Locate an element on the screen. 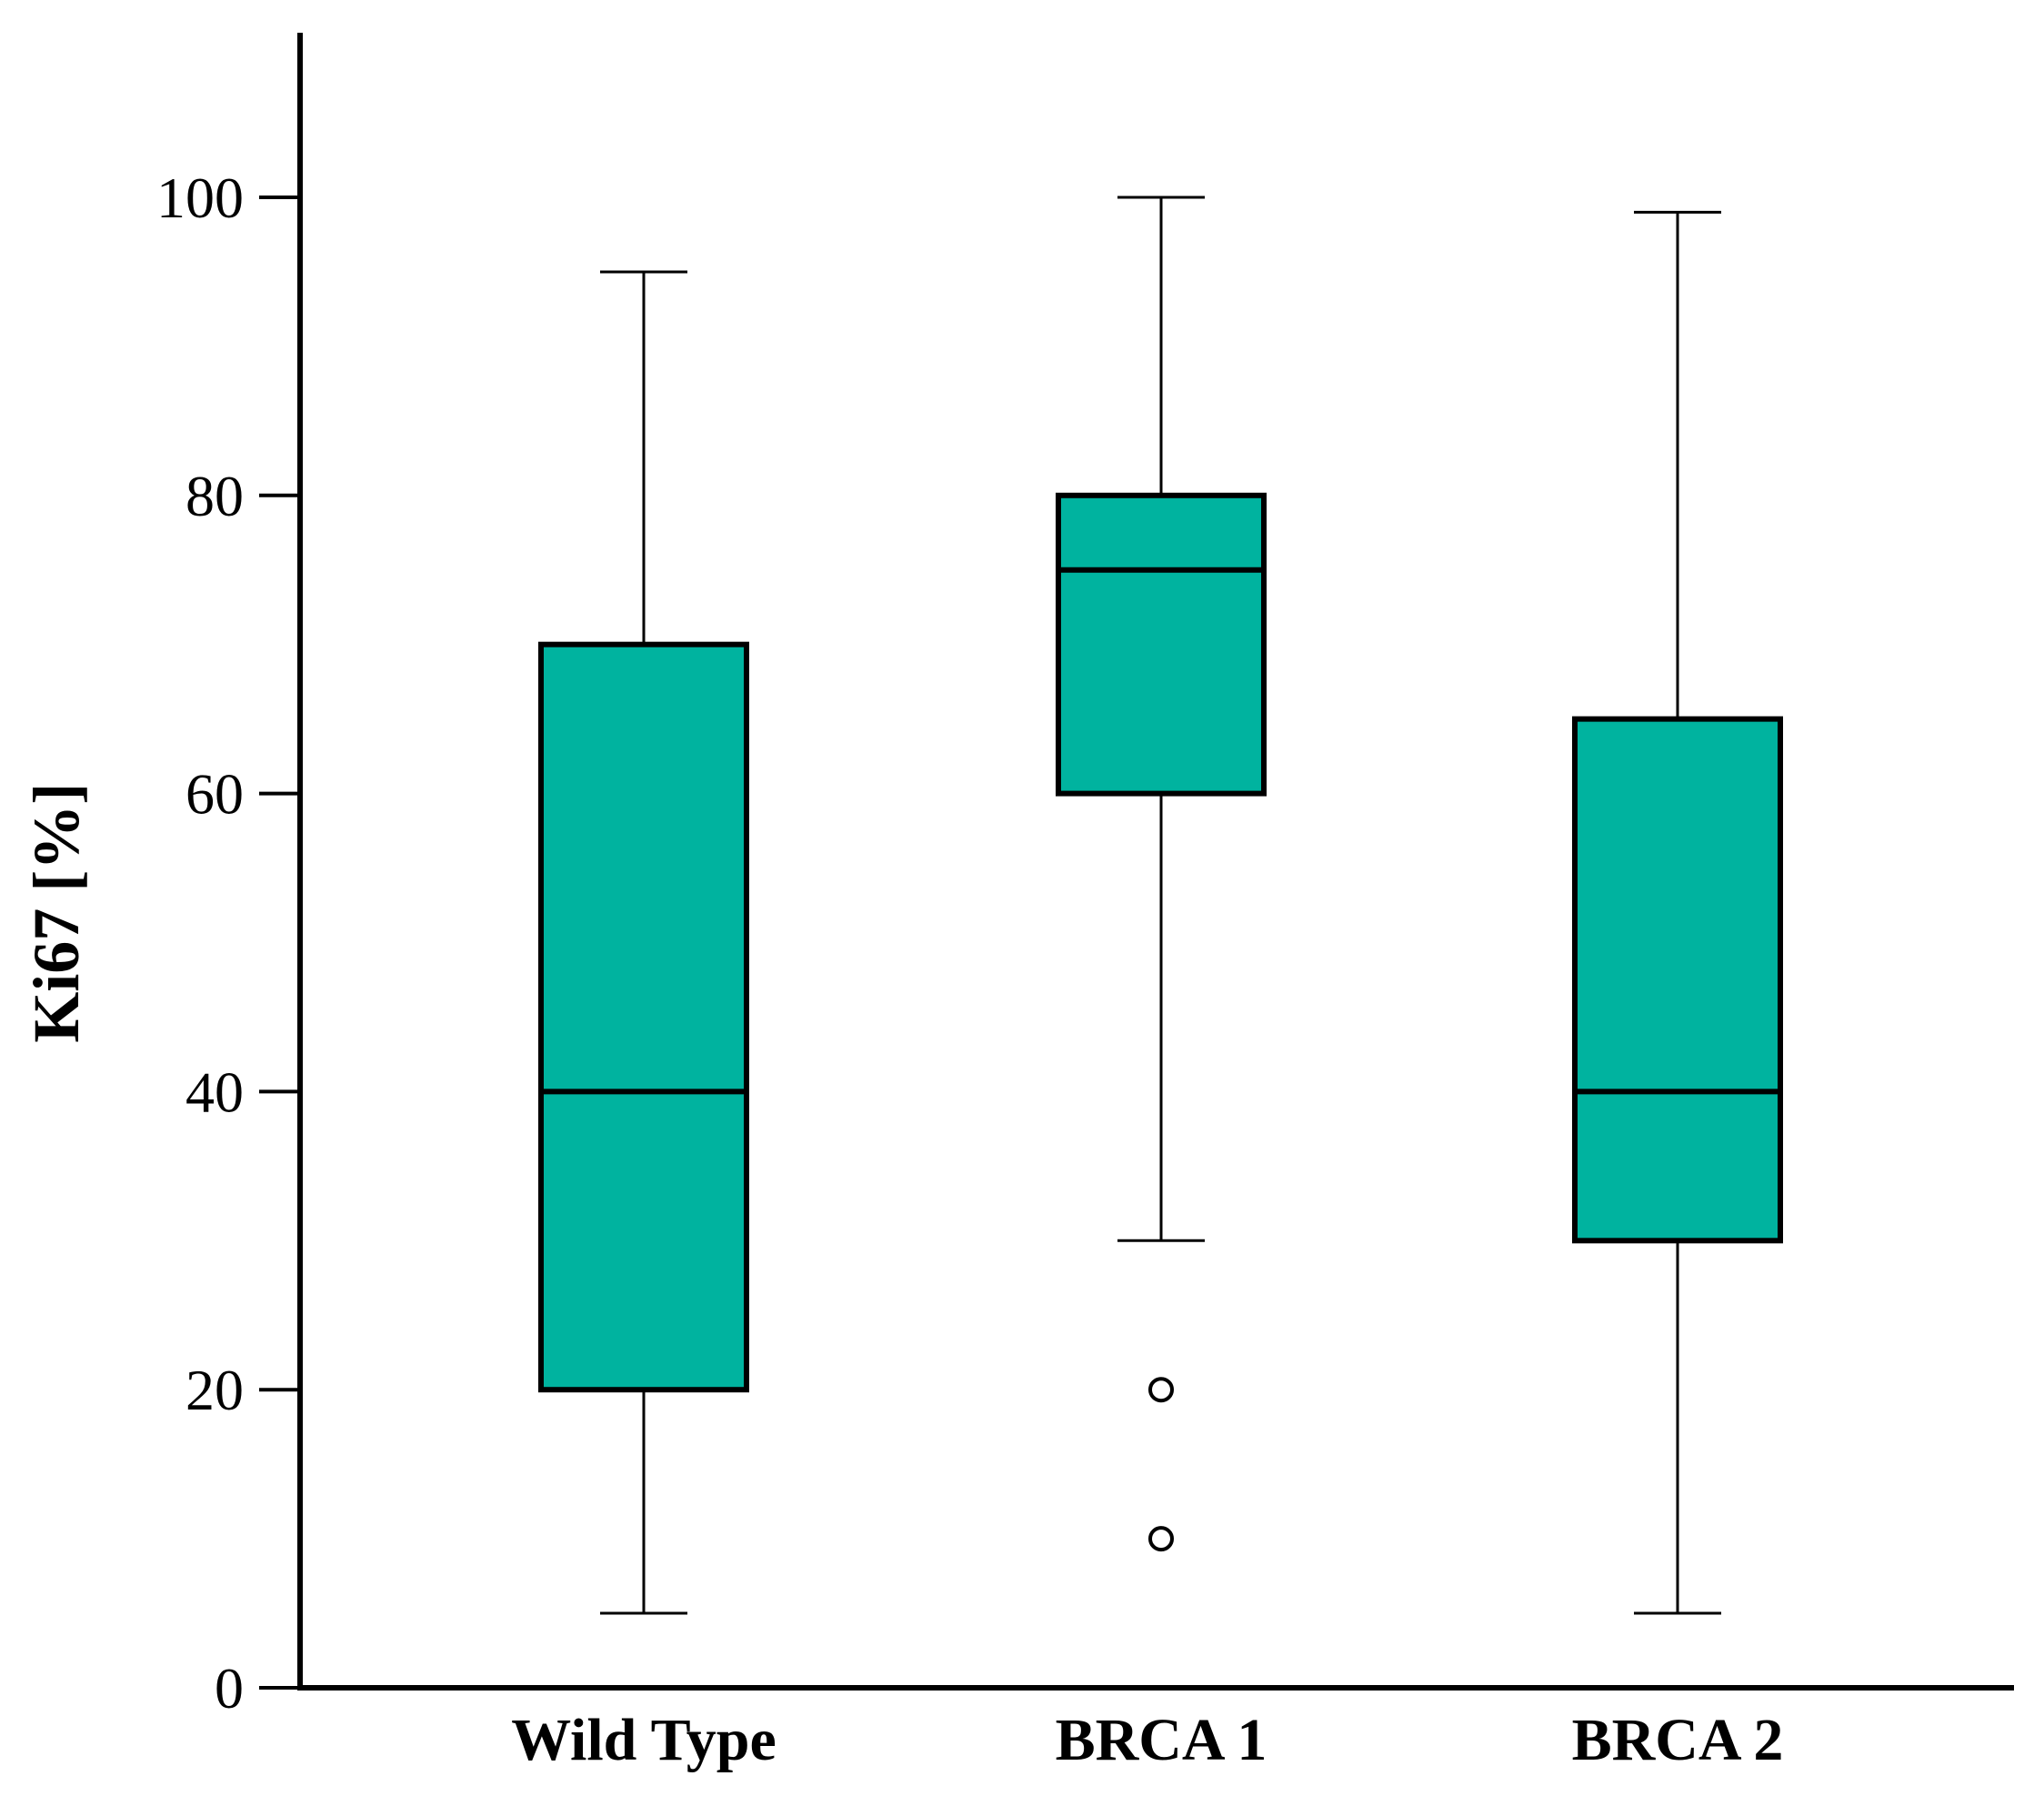 This screenshot has height=1806, width=2044. y-tick-label: 20 is located at coordinates (214, 1390).